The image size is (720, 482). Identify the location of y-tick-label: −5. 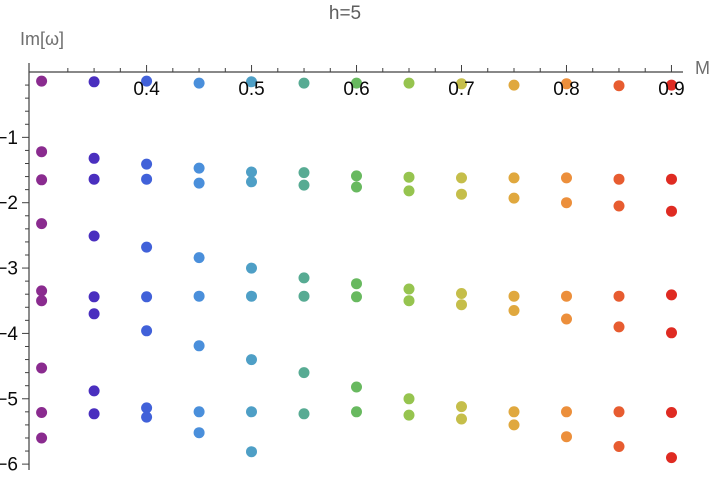
(9, 399).